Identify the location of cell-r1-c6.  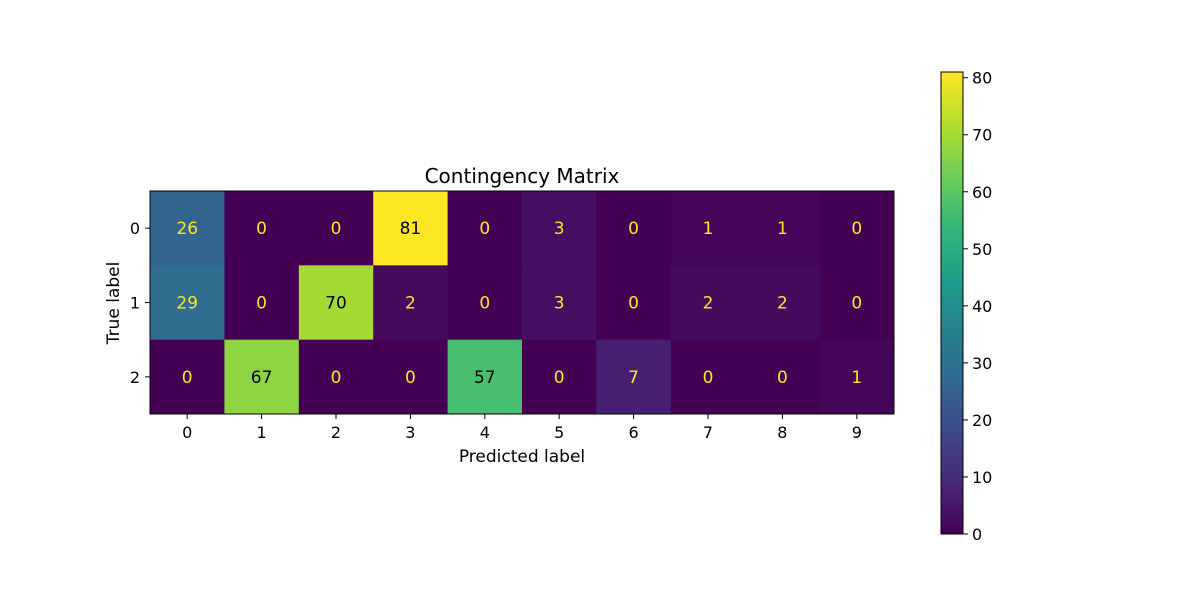
(634, 303).